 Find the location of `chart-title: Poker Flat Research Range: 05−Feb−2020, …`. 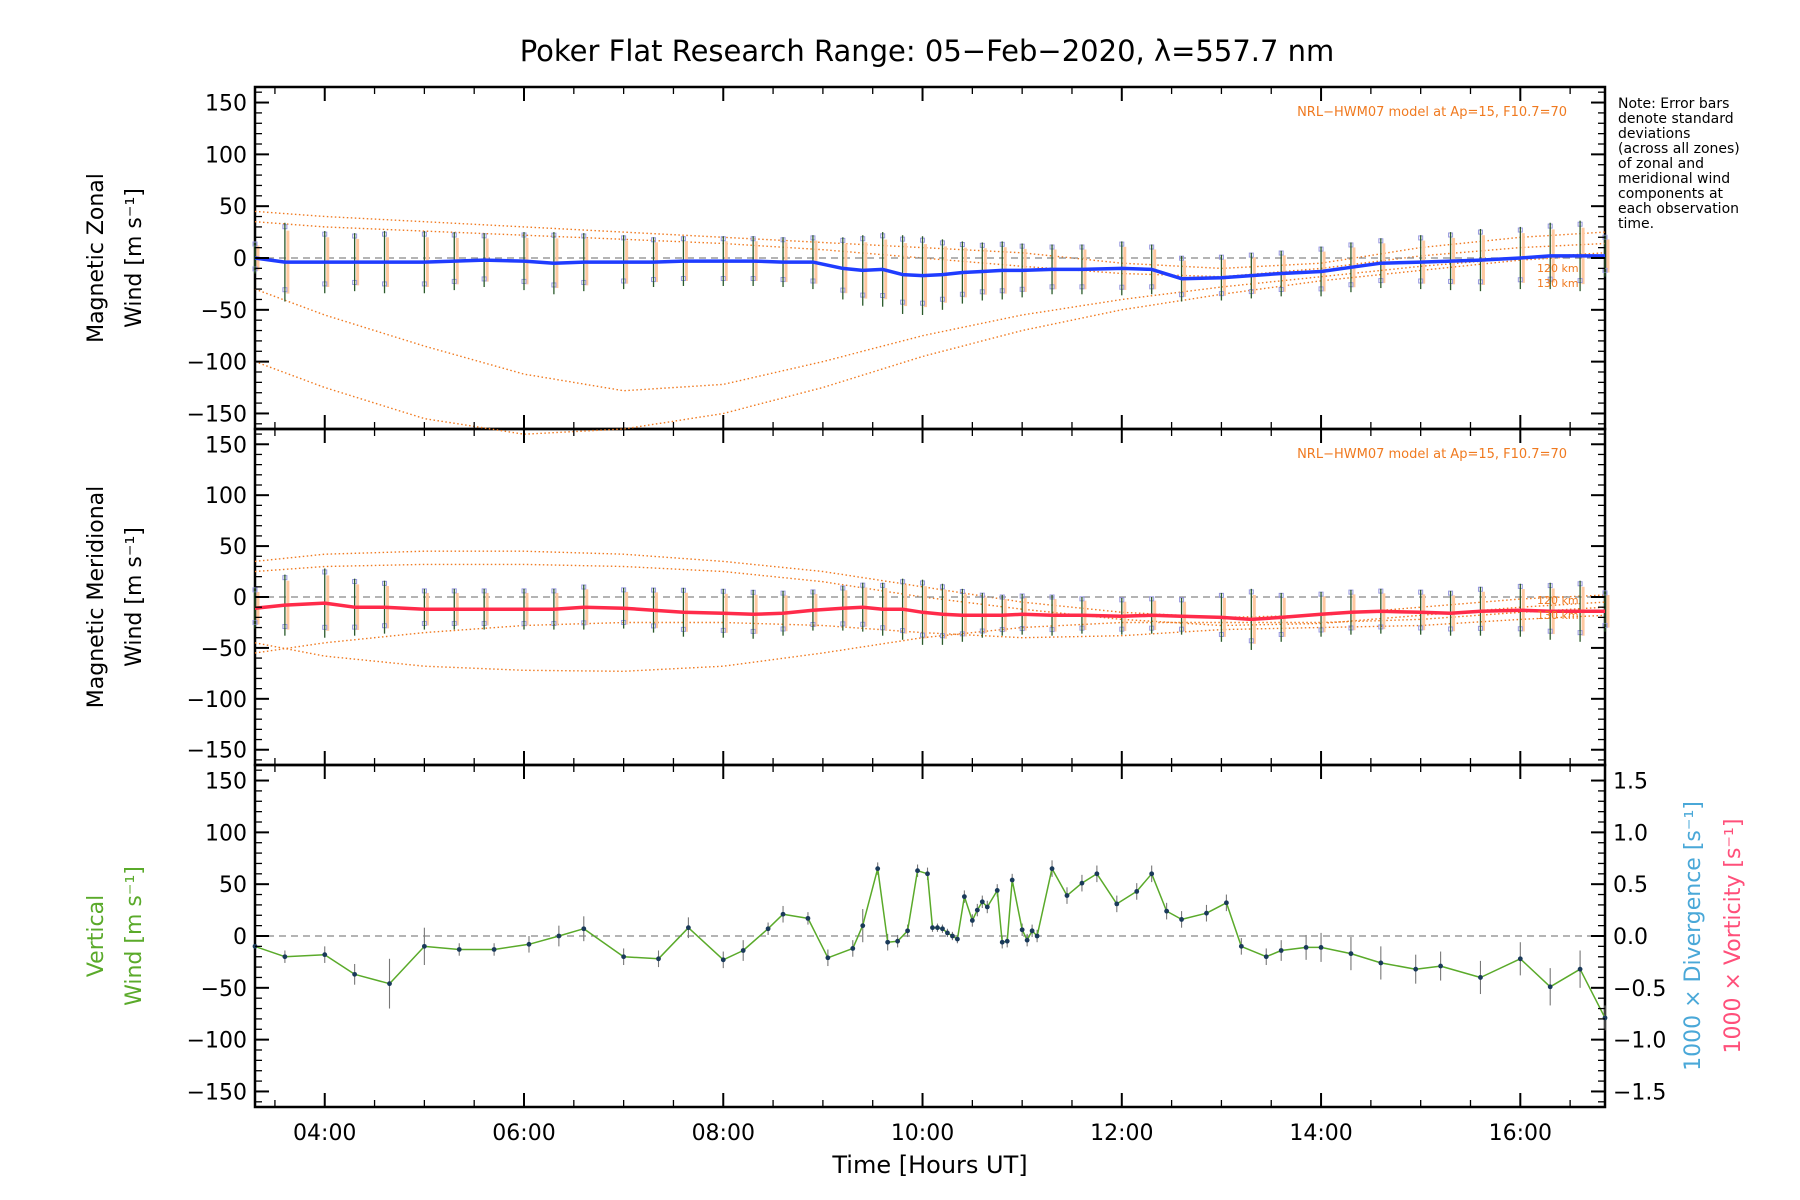

chart-title: Poker Flat Research Range: 05−Feb−2020, … is located at coordinates (927, 51).